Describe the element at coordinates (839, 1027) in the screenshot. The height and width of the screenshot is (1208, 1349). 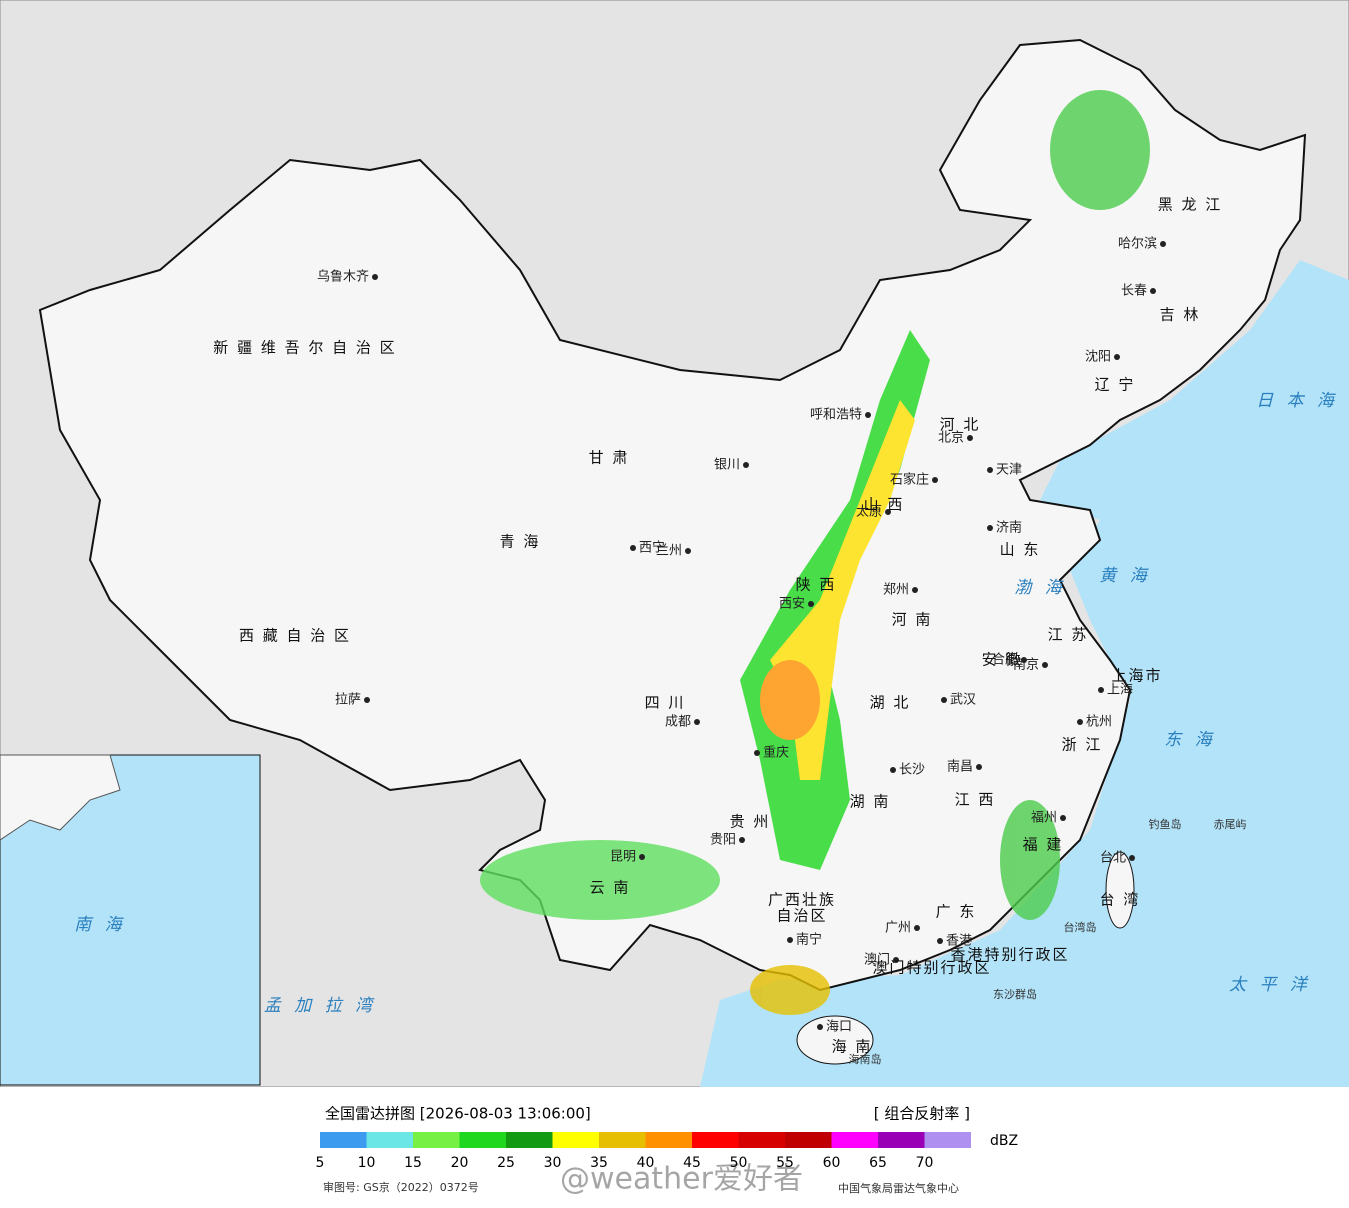
I see `city-label: 海口` at that location.